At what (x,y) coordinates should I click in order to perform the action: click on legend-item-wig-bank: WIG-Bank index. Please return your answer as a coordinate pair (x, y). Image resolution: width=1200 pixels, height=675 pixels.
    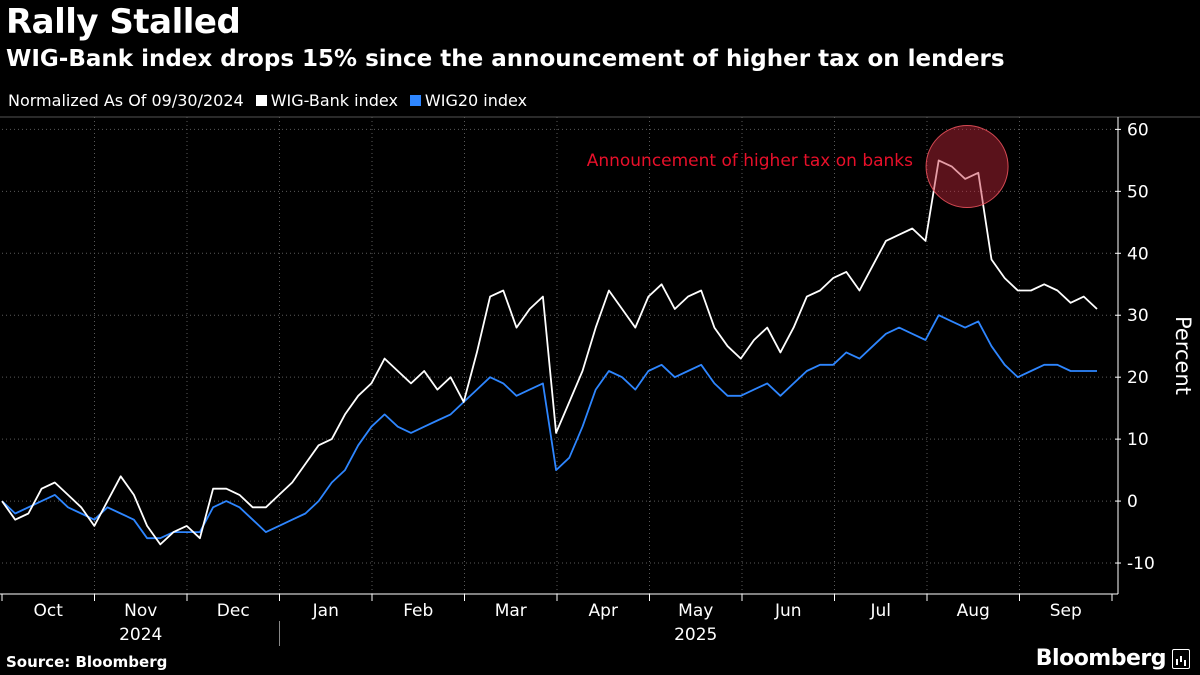
    Looking at the image, I should click on (326, 100).